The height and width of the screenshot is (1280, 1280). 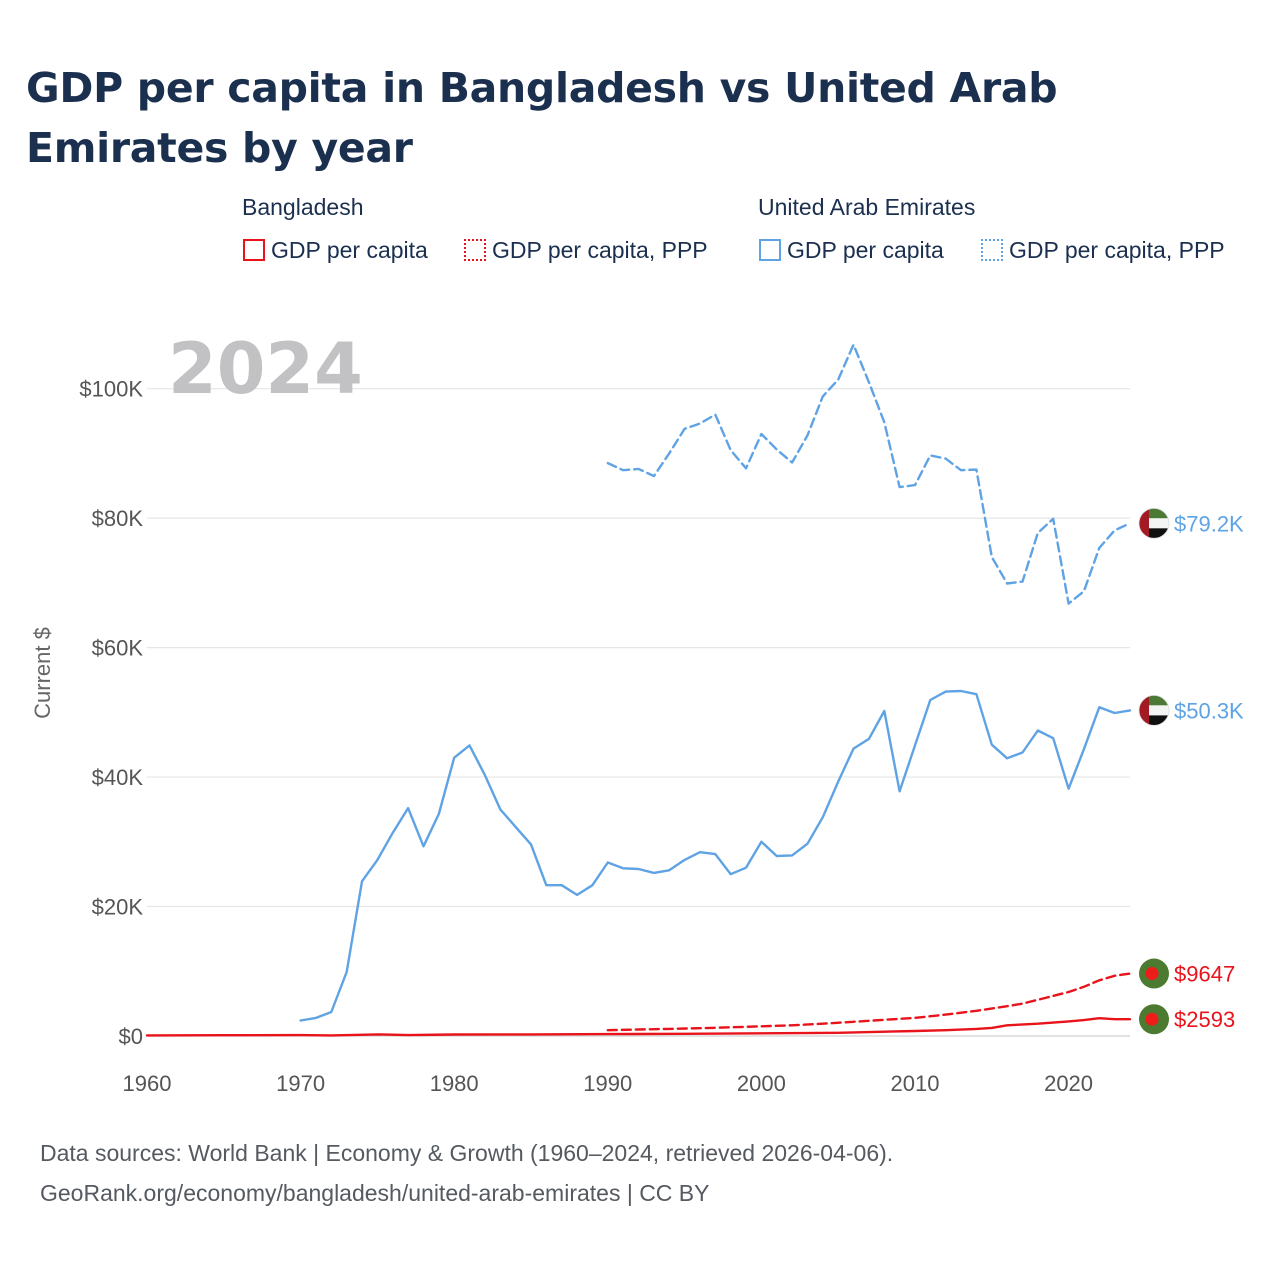 What do you see at coordinates (1204, 974) in the screenshot?
I see `series-end-label: $9647` at bounding box center [1204, 974].